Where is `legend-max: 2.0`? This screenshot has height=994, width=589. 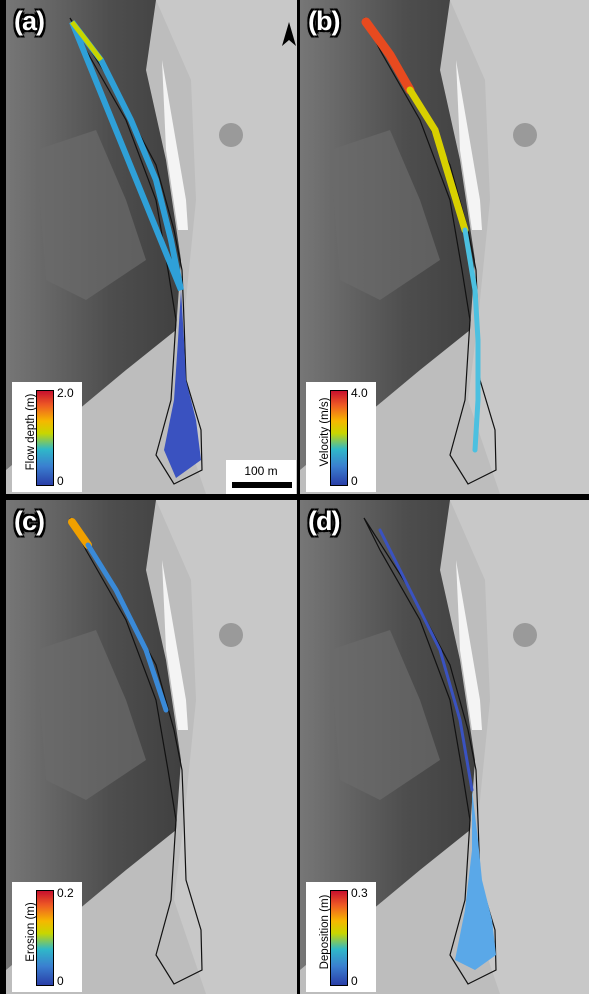
legend-max: 2.0 is located at coordinates (65, 393).